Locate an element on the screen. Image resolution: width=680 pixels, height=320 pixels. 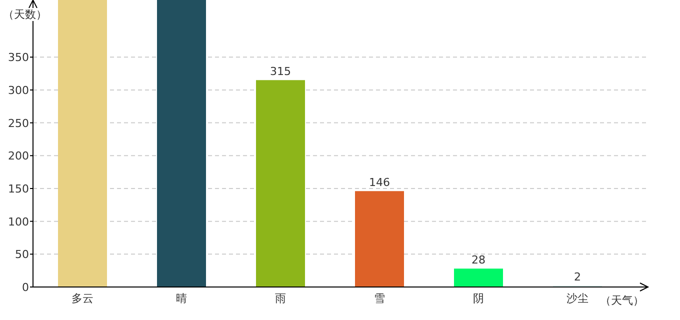
y-tick-label: 100 is located at coordinates (18, 221).